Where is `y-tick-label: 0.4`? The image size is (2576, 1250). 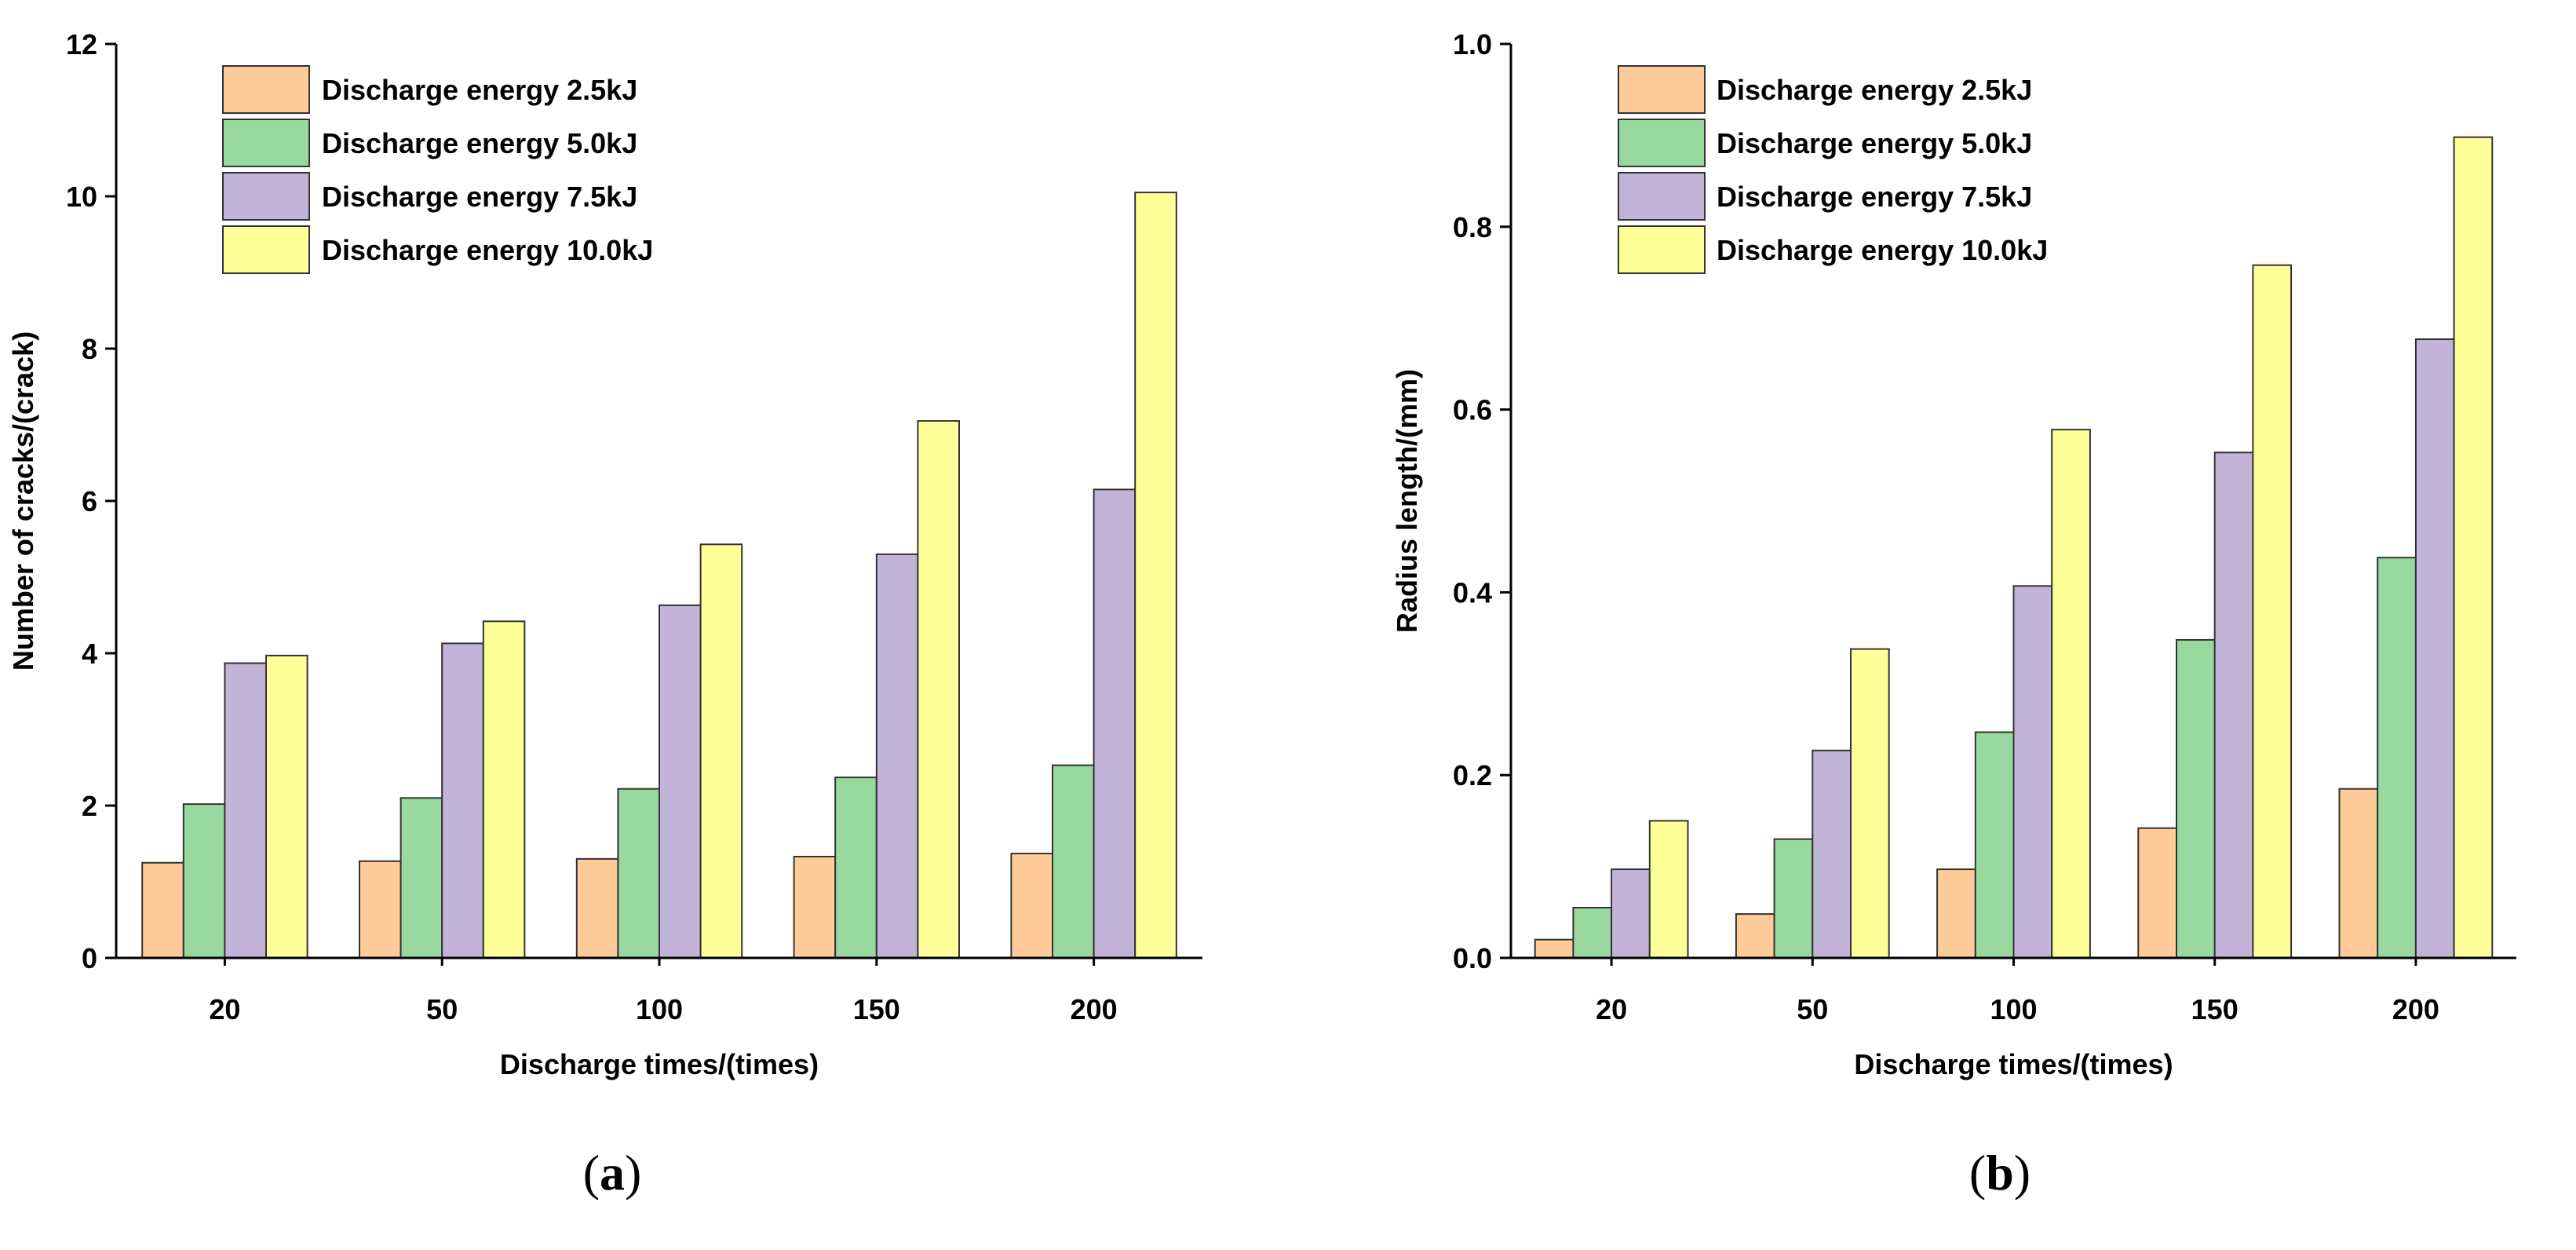 y-tick-label: 0.4 is located at coordinates (1472, 593).